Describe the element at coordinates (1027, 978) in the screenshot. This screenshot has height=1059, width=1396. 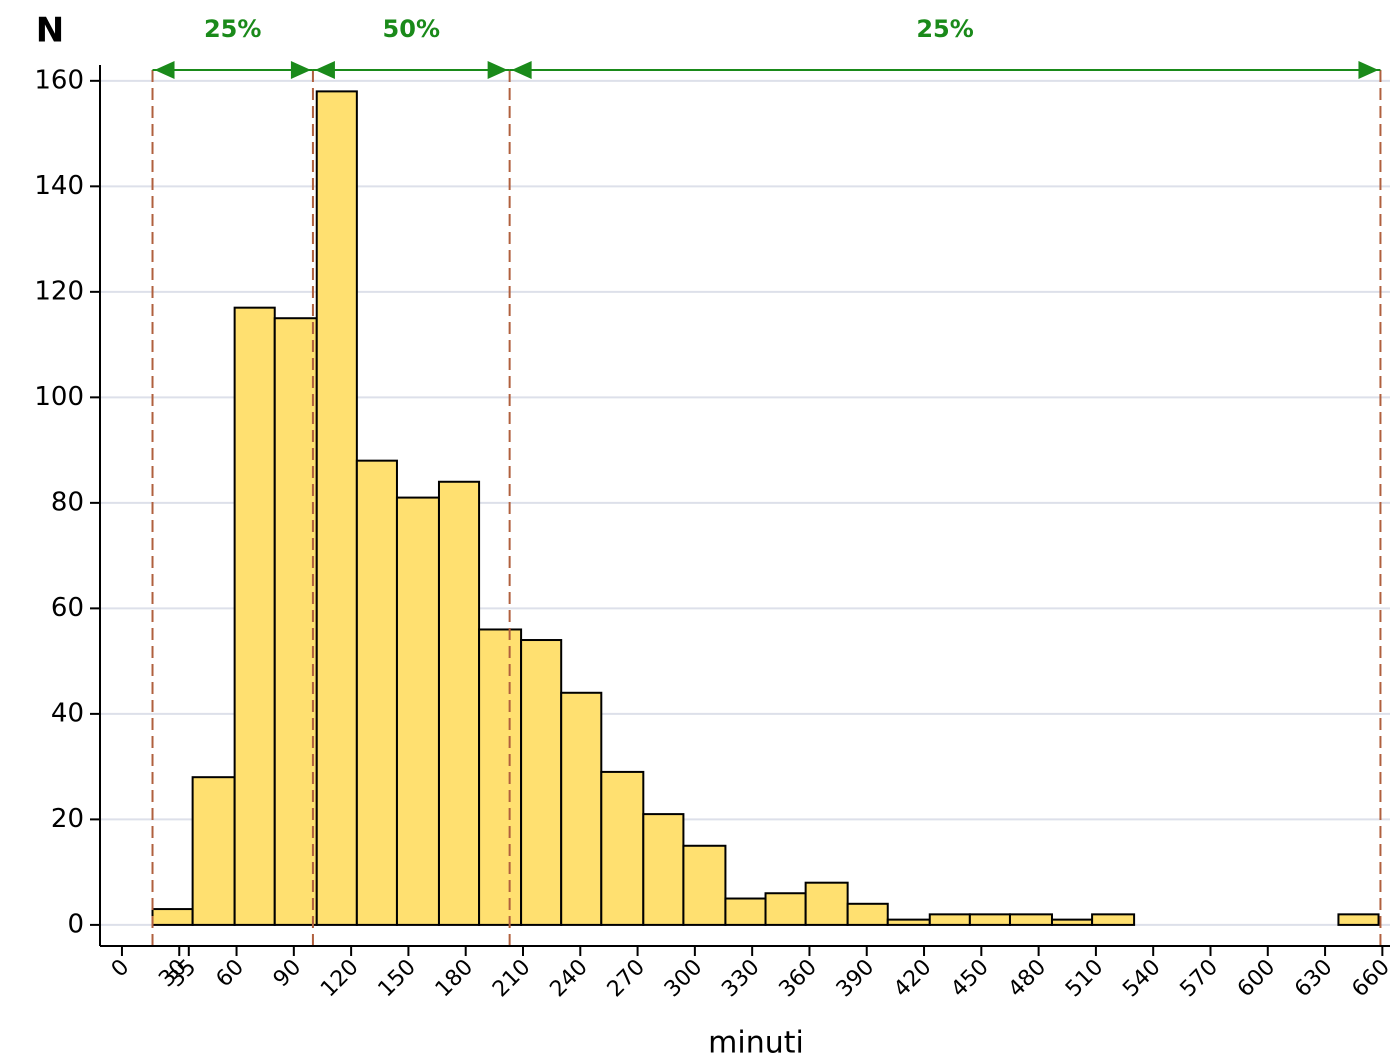
I see `x-tick-label: 480` at that location.